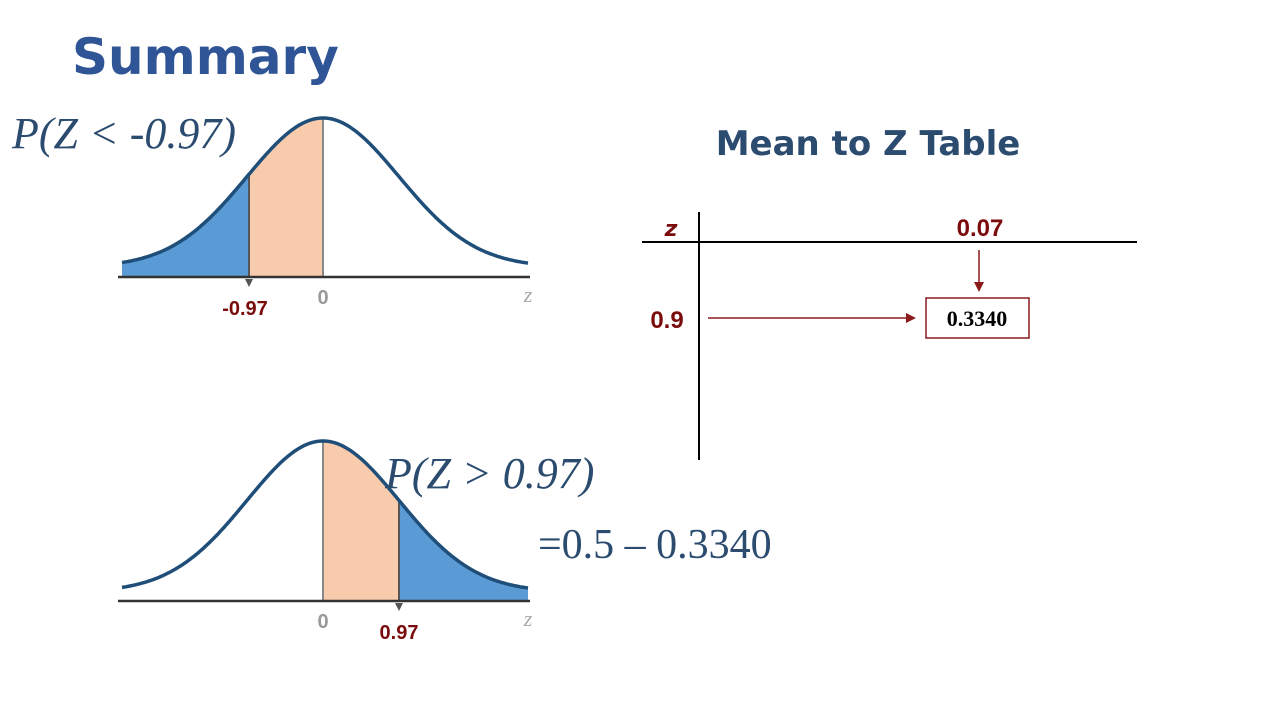  What do you see at coordinates (123, 133) in the screenshot?
I see `formula: P(Z < -0.97)` at bounding box center [123, 133].